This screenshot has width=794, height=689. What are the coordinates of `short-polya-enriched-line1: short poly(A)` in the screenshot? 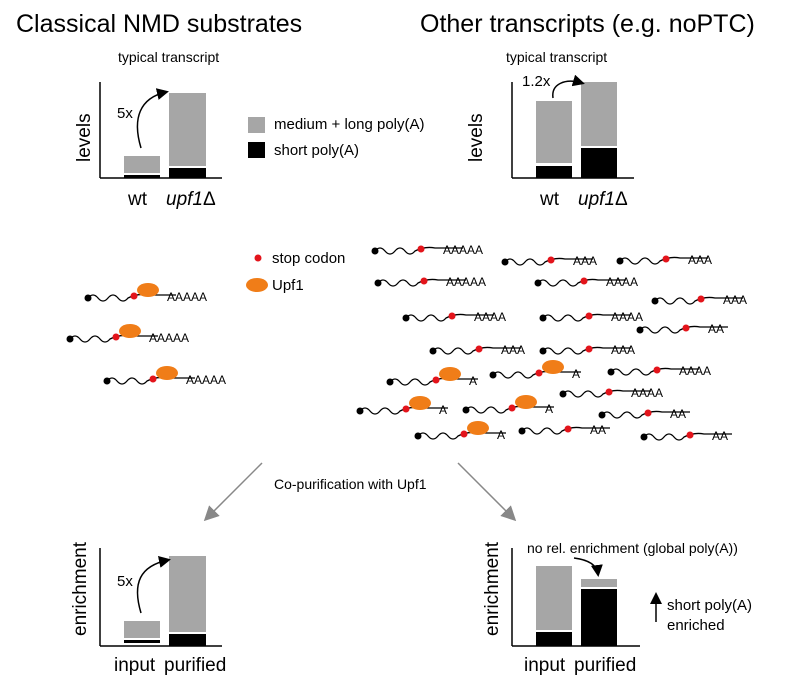 It's located at (710, 605).